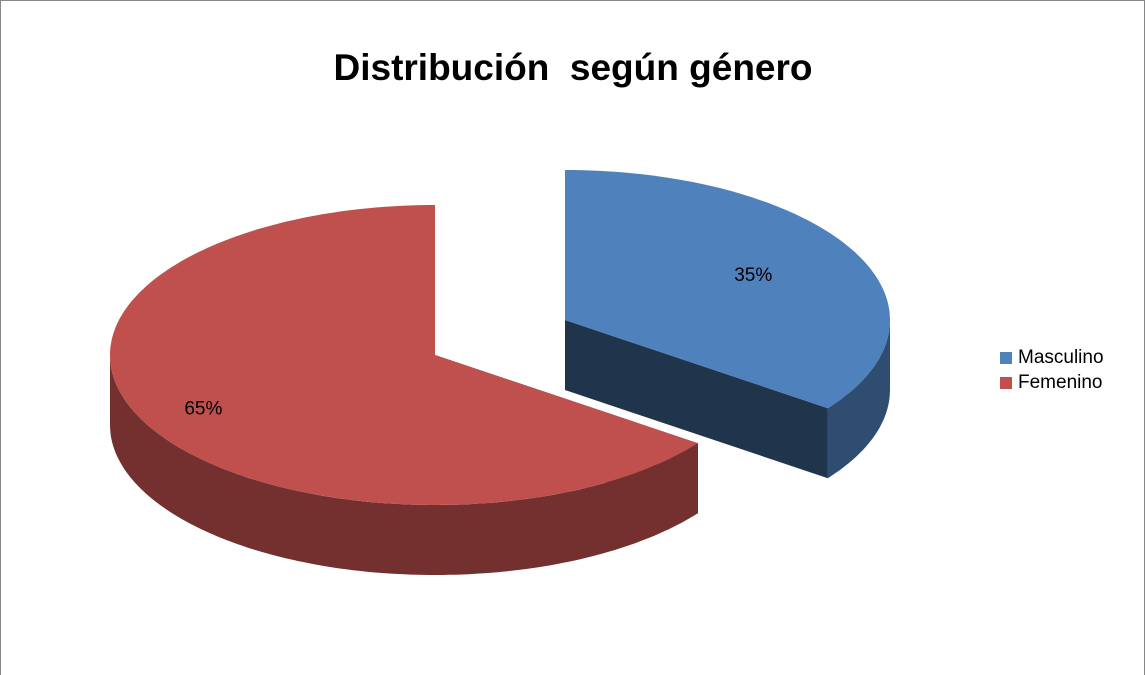 This screenshot has width=1146, height=675. Describe the element at coordinates (696, 399) in the screenshot. I see `slice-side` at that location.